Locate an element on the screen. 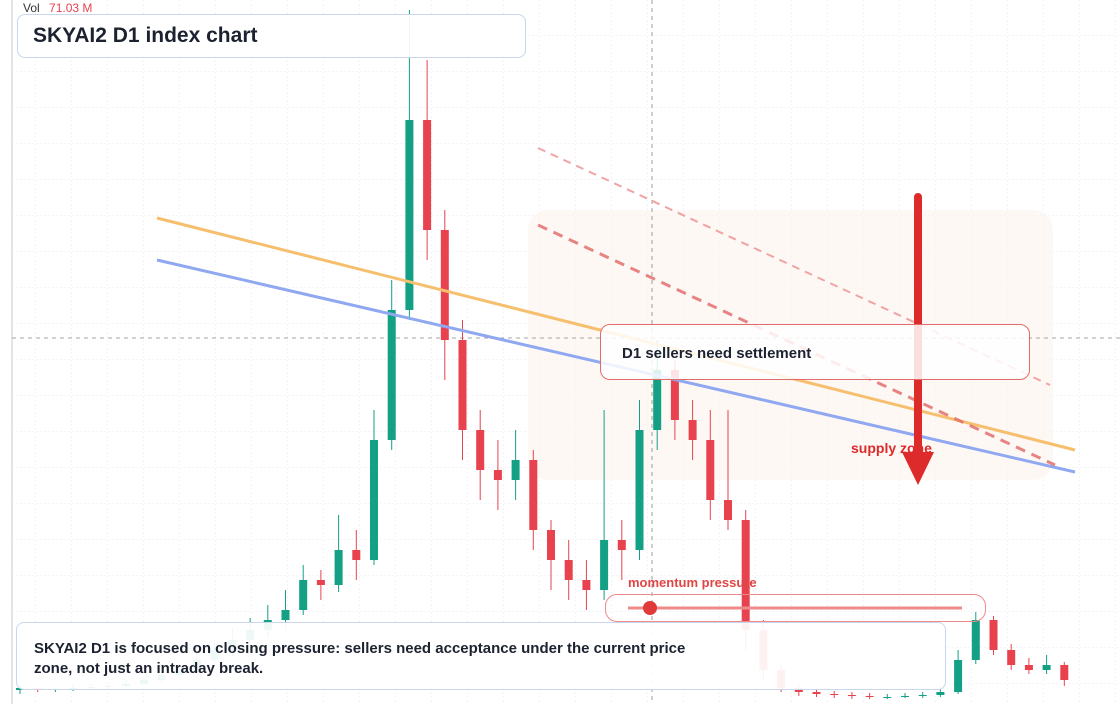 The image size is (1120, 704). annotation: supply zone is located at coordinates (891, 448).